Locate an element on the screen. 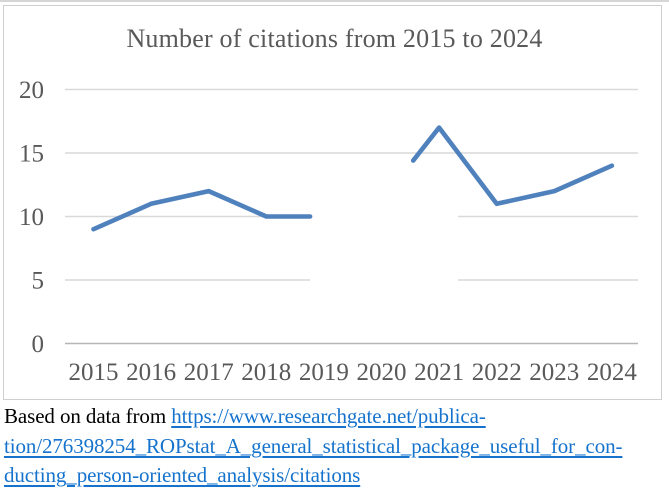 The width and height of the screenshot is (669, 494). y-tick-label: 5 is located at coordinates (38, 281).